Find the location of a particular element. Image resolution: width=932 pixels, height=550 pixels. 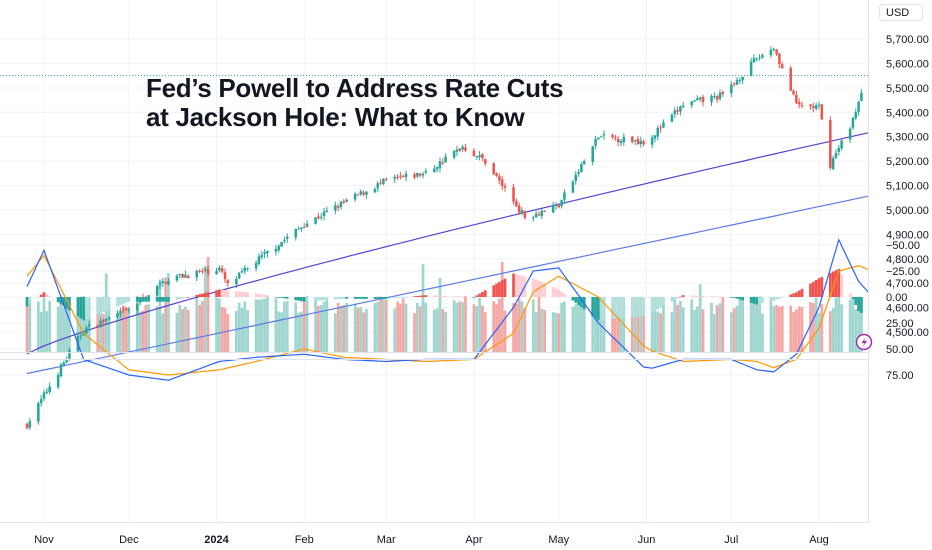

macd-tick-label: 25.00 is located at coordinates (900, 324).